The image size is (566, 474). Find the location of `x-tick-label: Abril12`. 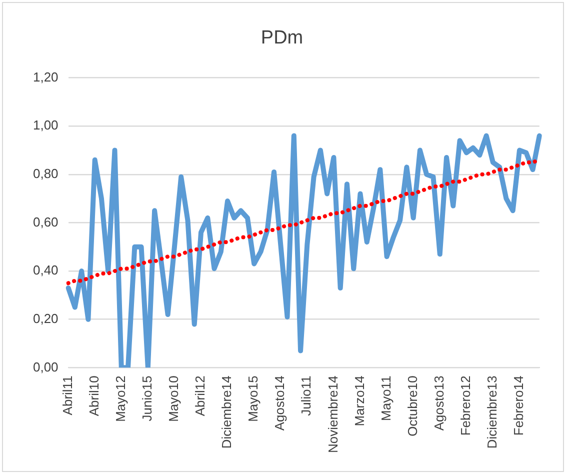

x-tick-label: Abril12 is located at coordinates (200, 396).